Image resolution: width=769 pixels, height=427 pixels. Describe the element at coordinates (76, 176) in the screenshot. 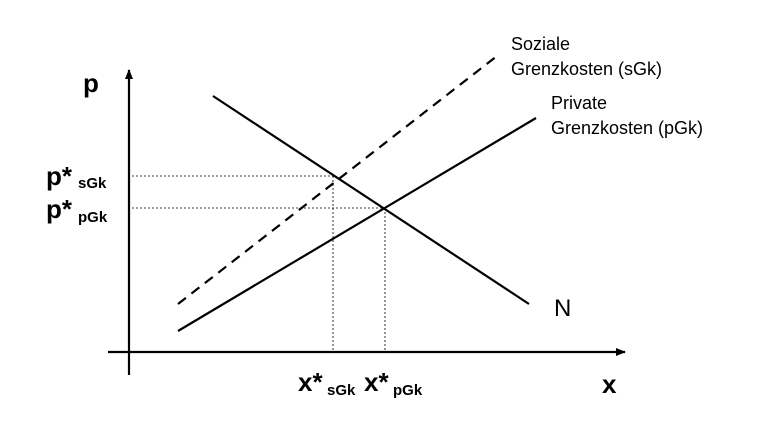

I see `price-label-social: p* sGk` at that location.